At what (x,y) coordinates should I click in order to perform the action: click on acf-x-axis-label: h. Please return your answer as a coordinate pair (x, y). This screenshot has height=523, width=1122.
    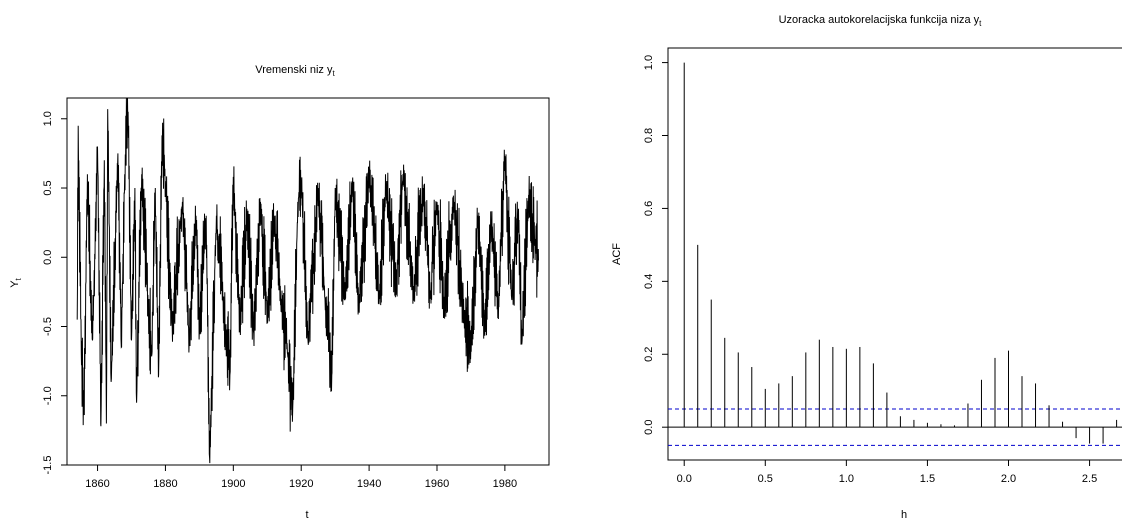
    Looking at the image, I should click on (904, 515).